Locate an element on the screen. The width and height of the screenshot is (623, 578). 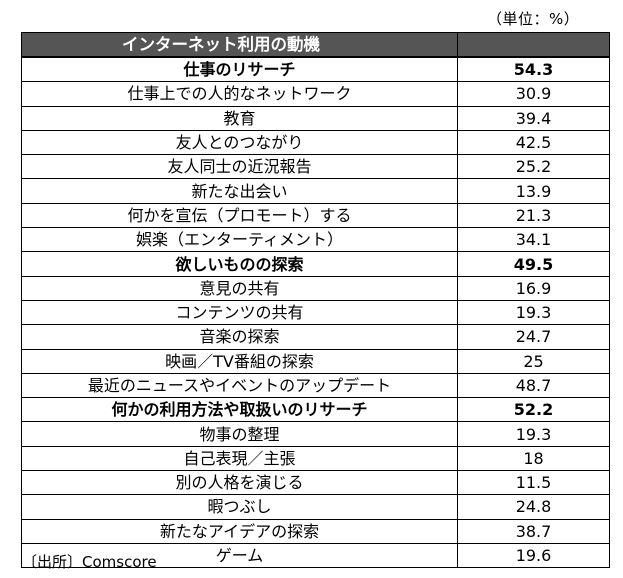
table-row: 音楽の探索 24.7 is located at coordinates (315, 337).